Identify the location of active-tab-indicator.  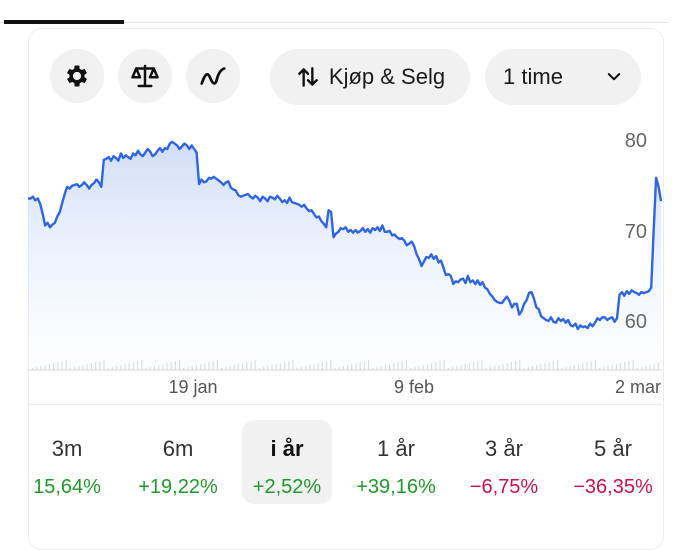
(64, 22).